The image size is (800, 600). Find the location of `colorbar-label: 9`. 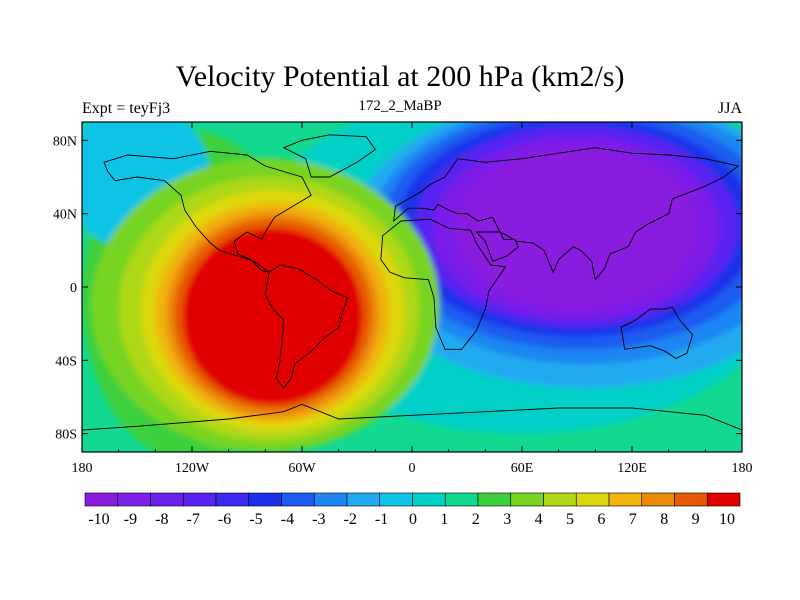

colorbar-label: 9 is located at coordinates (696, 519).